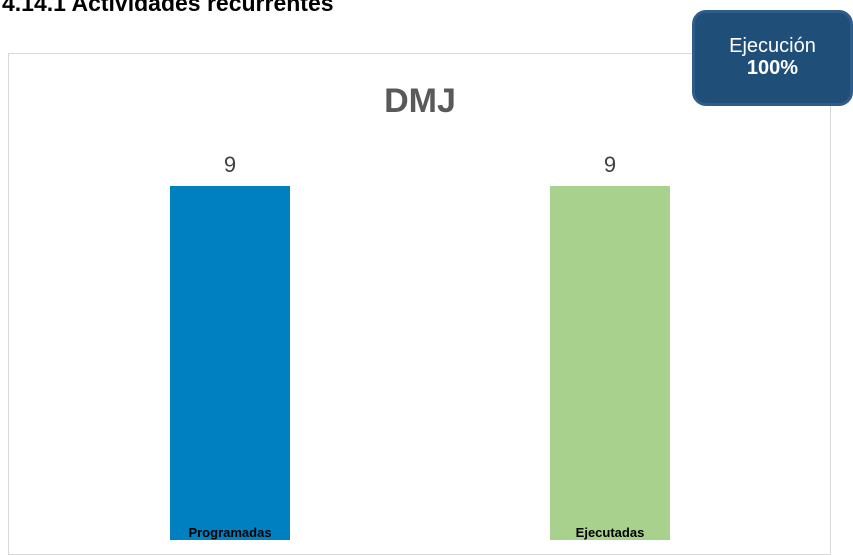 The image size is (853, 555). What do you see at coordinates (610, 363) in the screenshot?
I see `bar-ejecutadas` at bounding box center [610, 363].